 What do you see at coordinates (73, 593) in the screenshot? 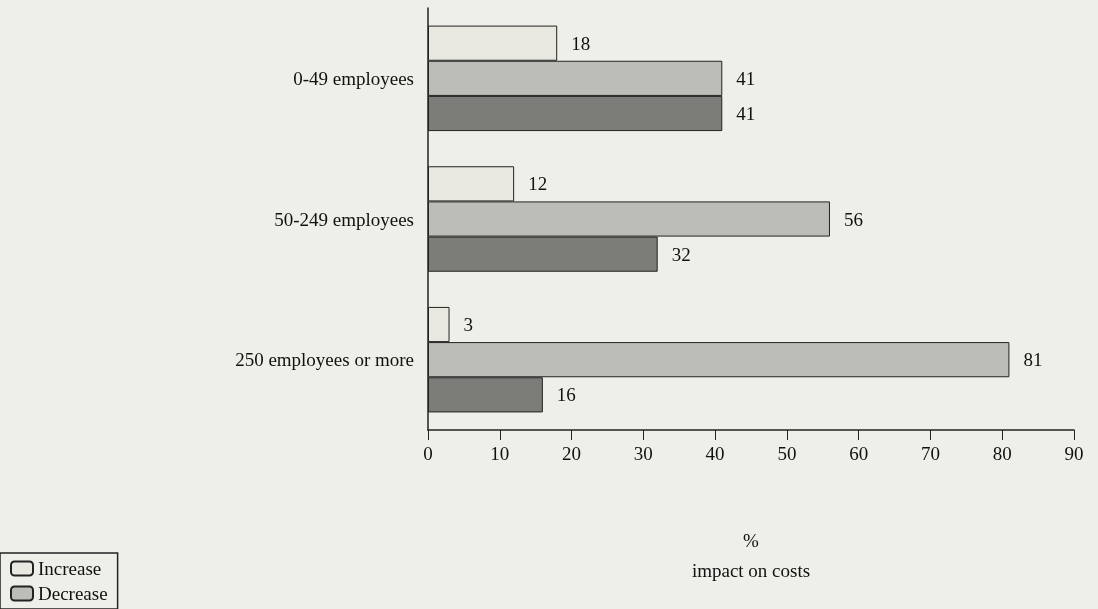
I see `legend-label: Decrease` at bounding box center [73, 593].